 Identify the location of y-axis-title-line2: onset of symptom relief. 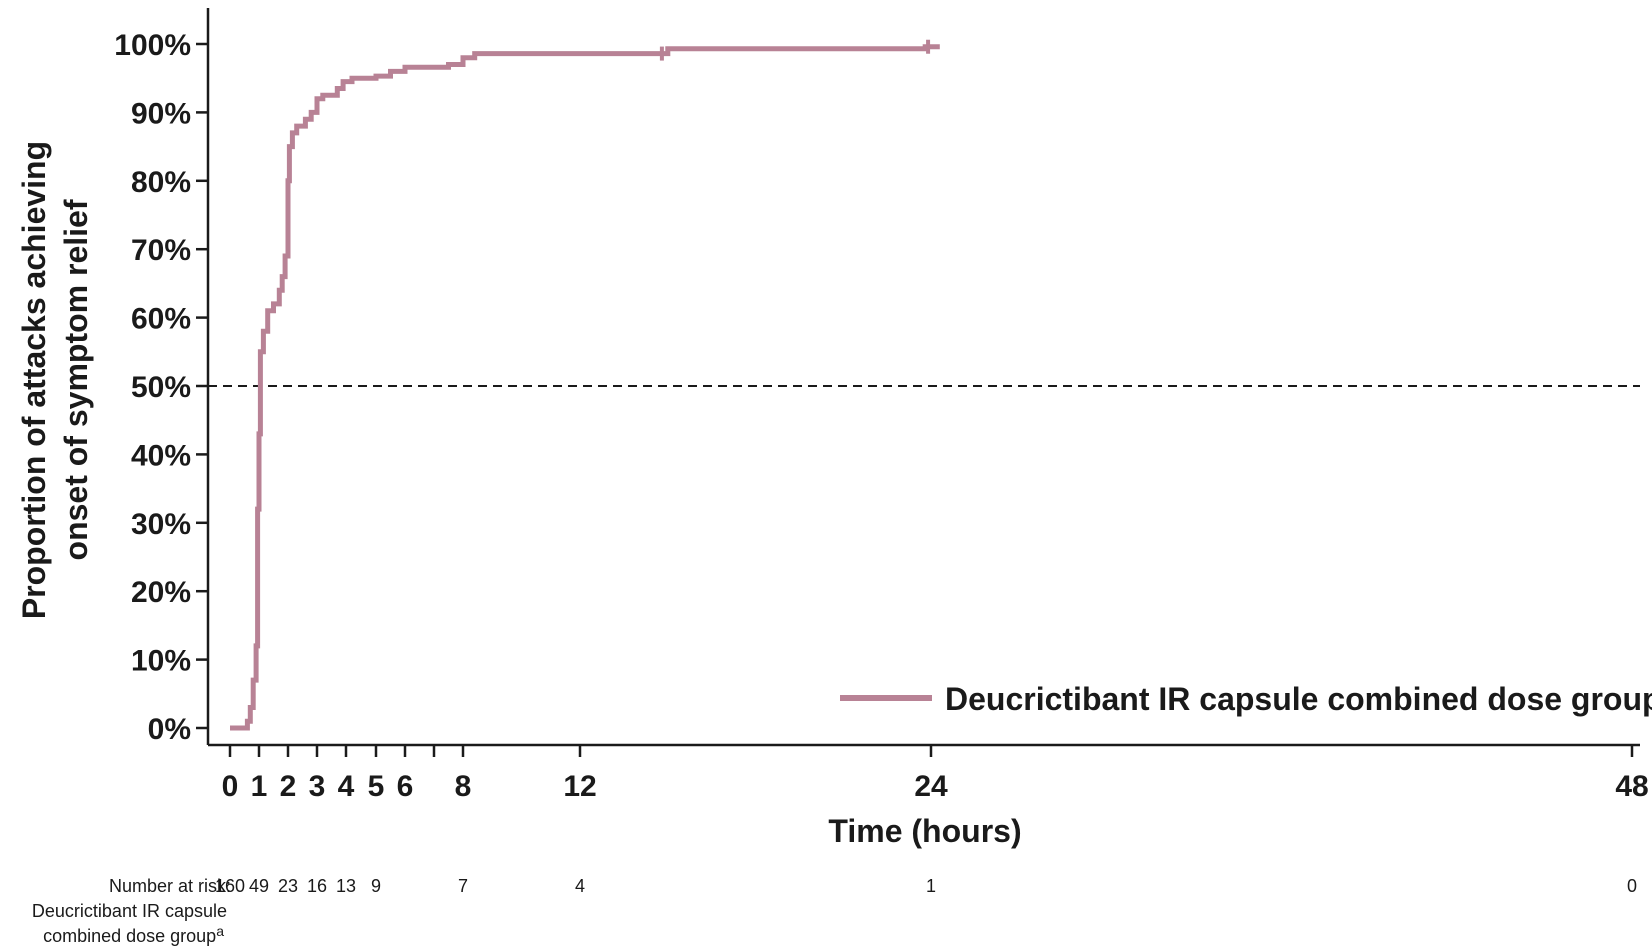
(76, 379).